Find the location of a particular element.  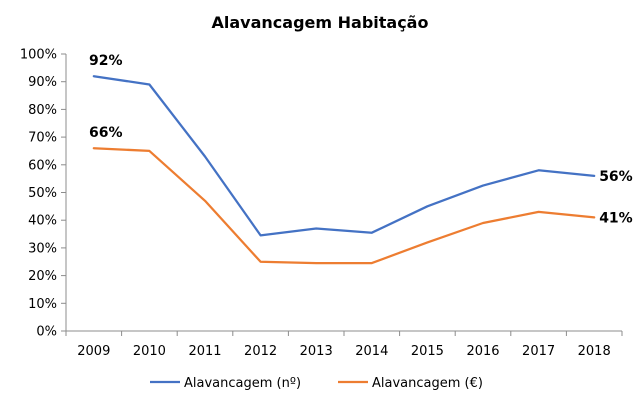

data-label: 92% is located at coordinates (106, 61).